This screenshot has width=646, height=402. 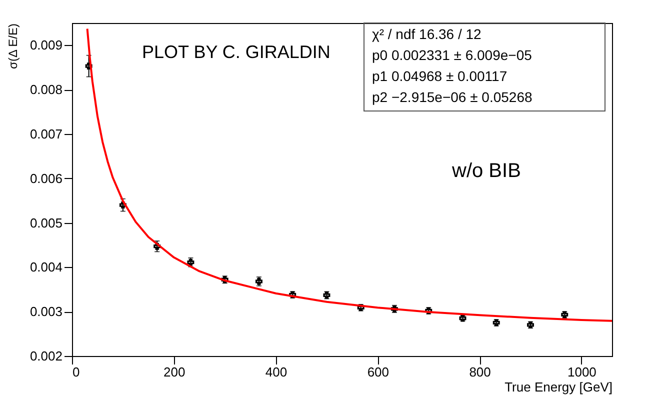 I want to click on annotation: p0 0.002331 ± 6.009e−05, so click(x=452, y=55).